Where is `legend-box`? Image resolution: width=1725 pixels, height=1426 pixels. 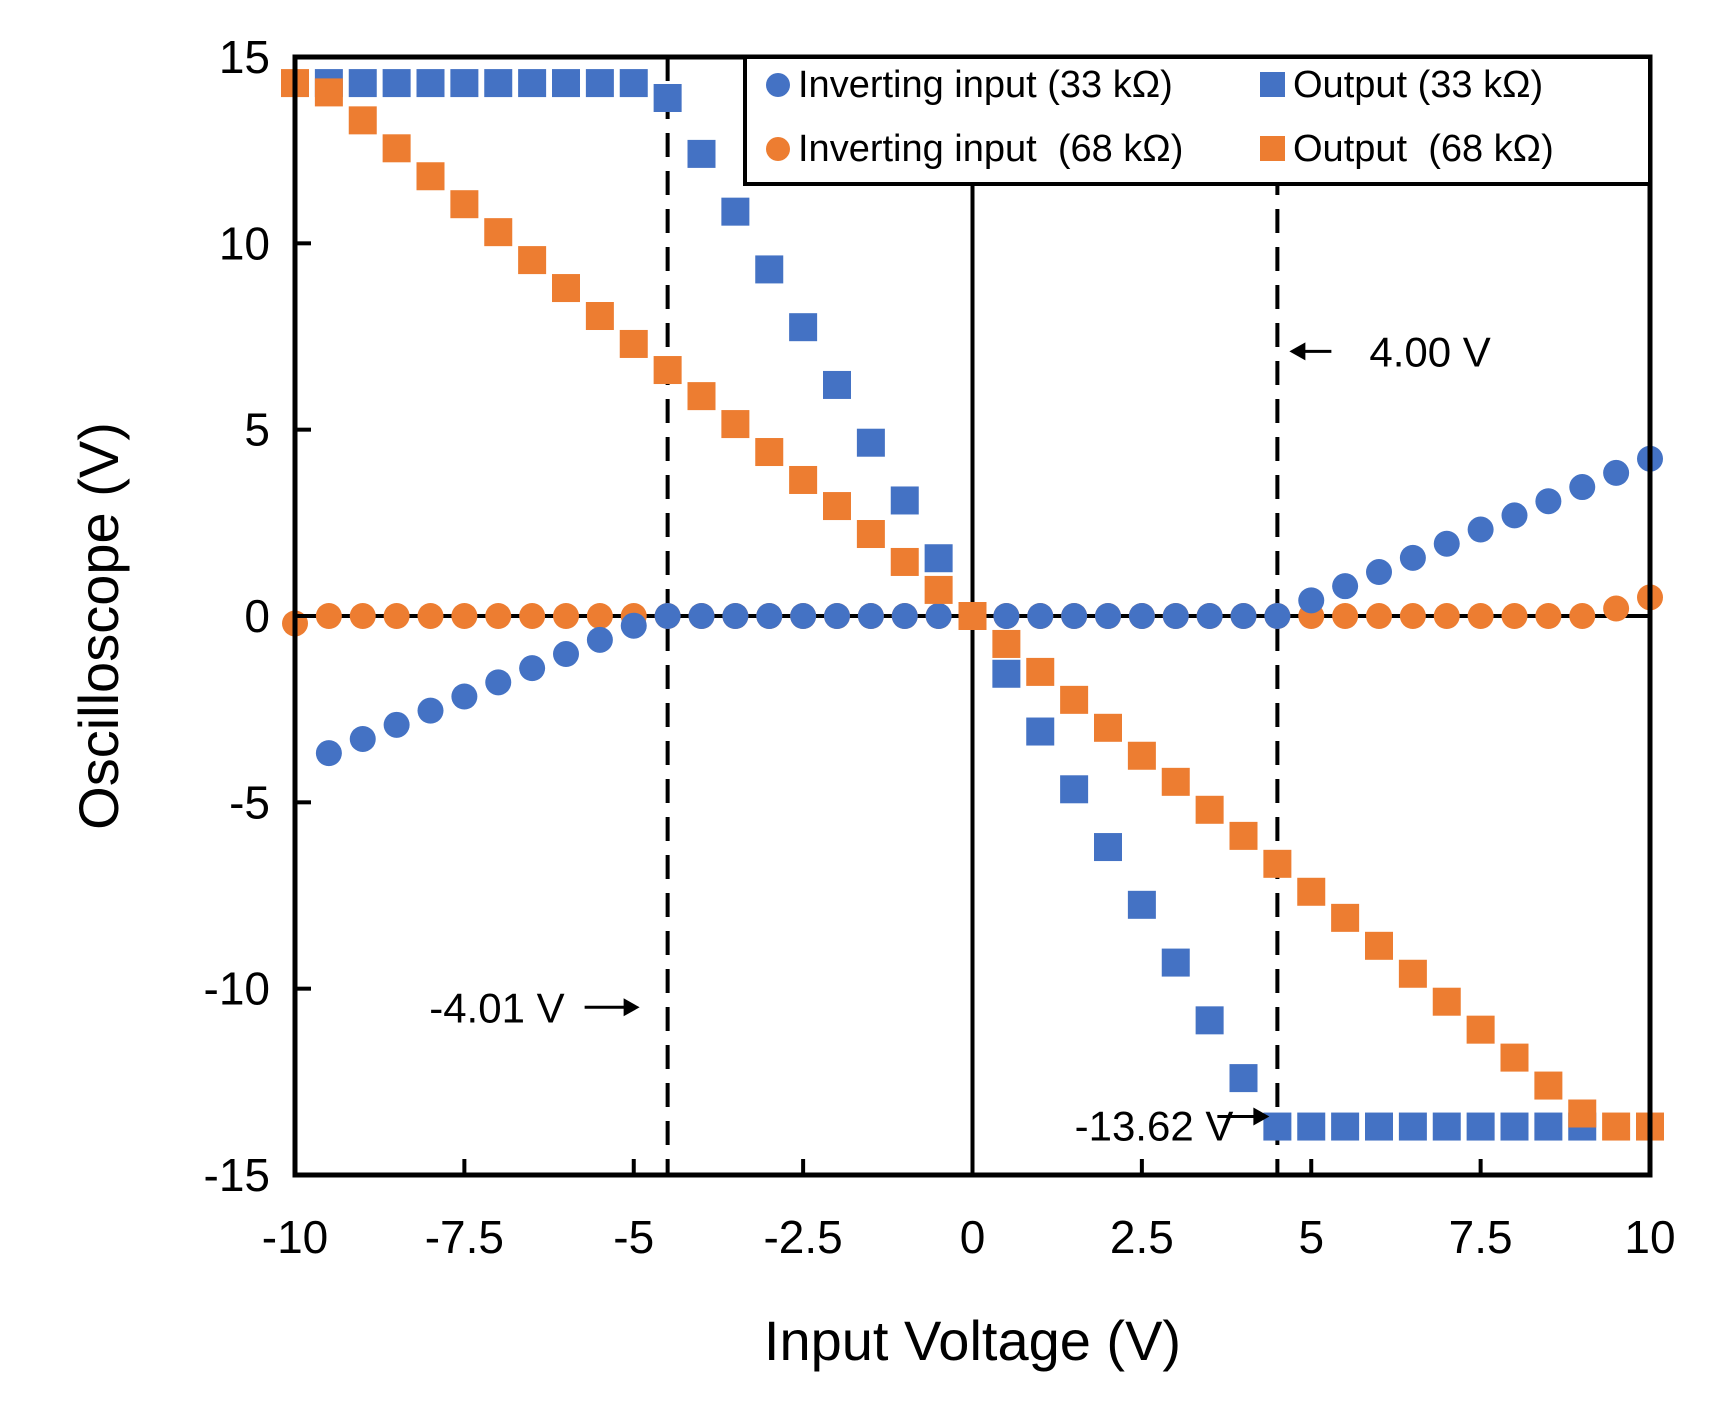 legend-box is located at coordinates (1197, 120).